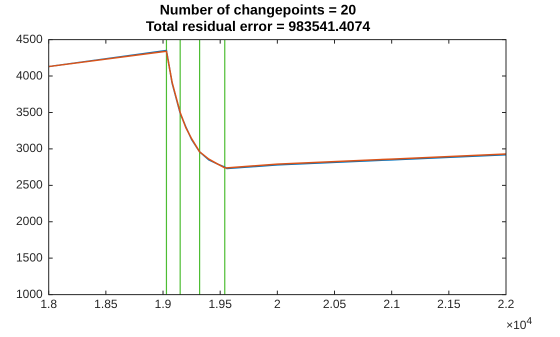 Image resolution: width=560 pixels, height=337 pixels. Describe the element at coordinates (258, 26) in the screenshot. I see `chart-subtitle: Total residual error = 983541.4074` at that location.